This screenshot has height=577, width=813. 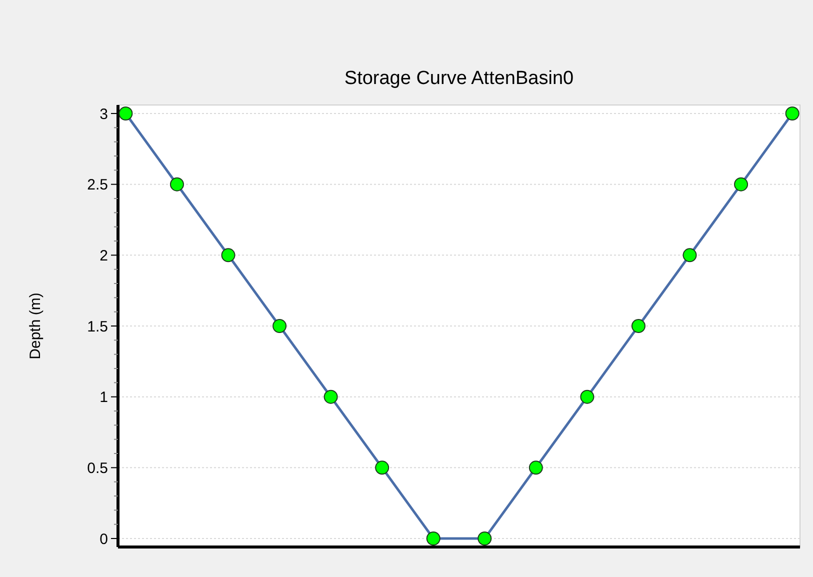 What do you see at coordinates (104, 255) in the screenshot?
I see `y-tick-label: 2` at bounding box center [104, 255].